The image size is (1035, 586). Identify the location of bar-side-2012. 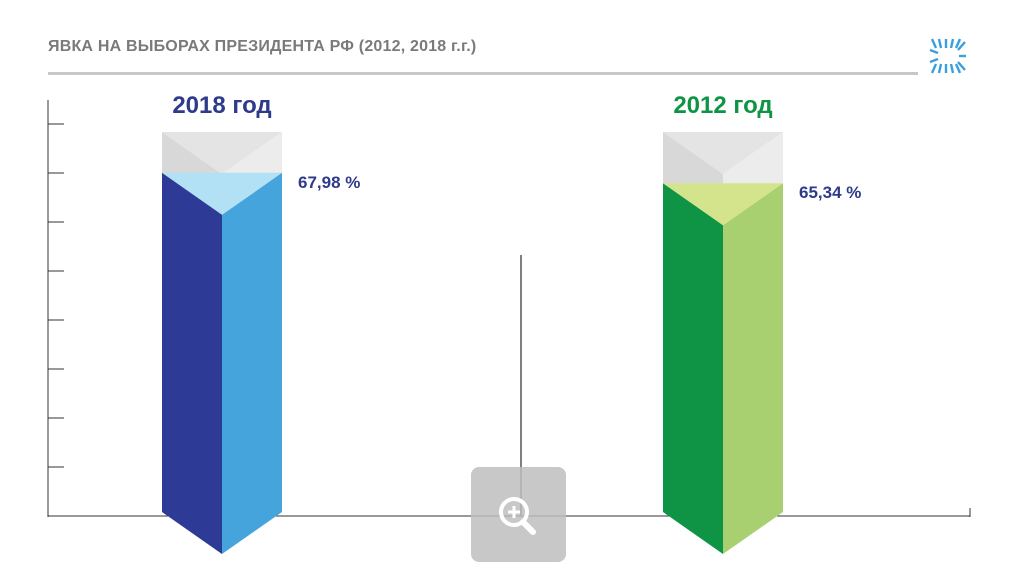
(753, 368).